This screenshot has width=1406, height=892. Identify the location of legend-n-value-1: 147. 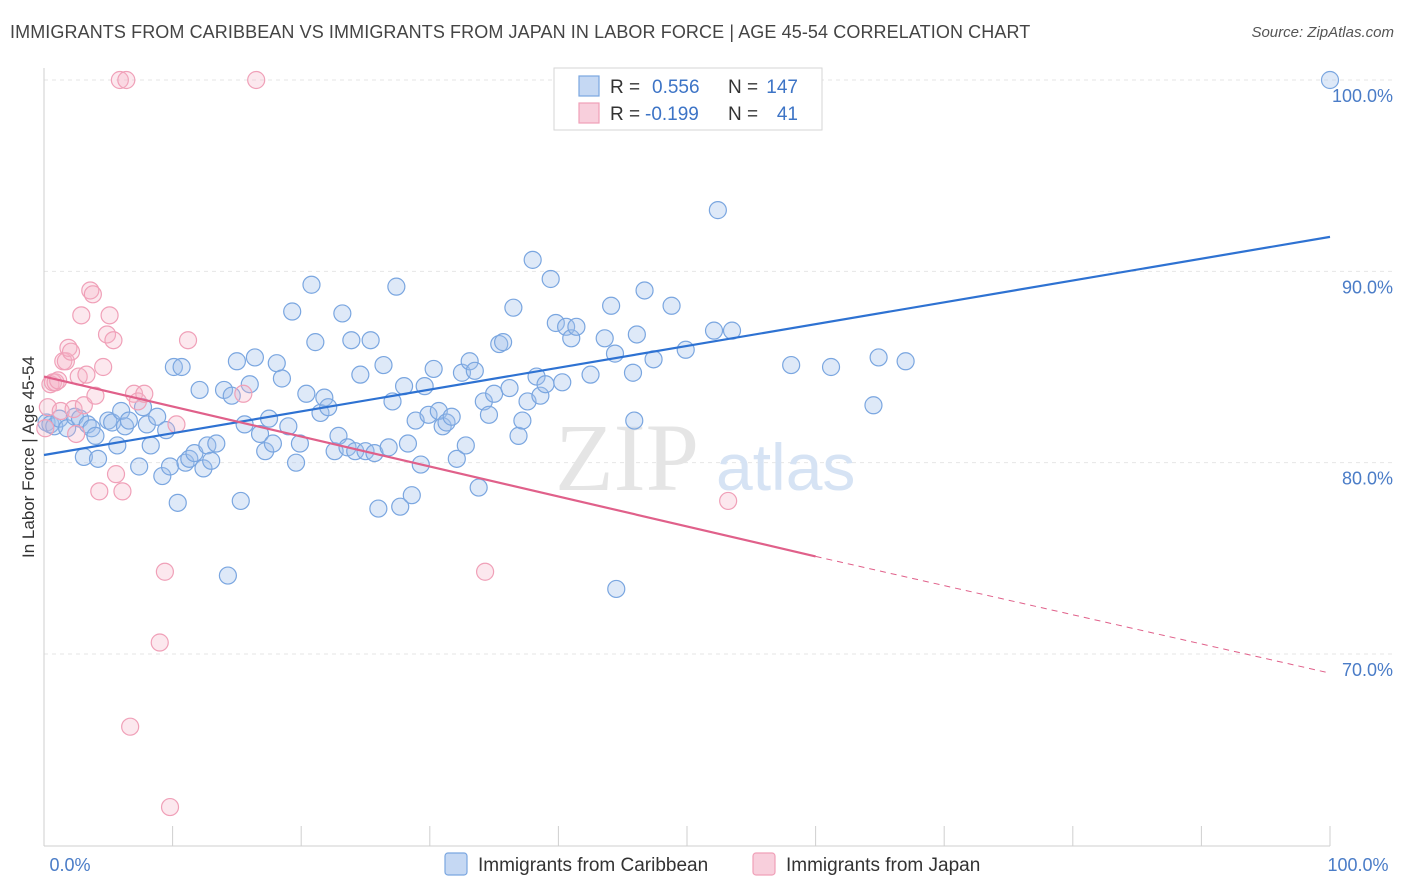
(782, 87).